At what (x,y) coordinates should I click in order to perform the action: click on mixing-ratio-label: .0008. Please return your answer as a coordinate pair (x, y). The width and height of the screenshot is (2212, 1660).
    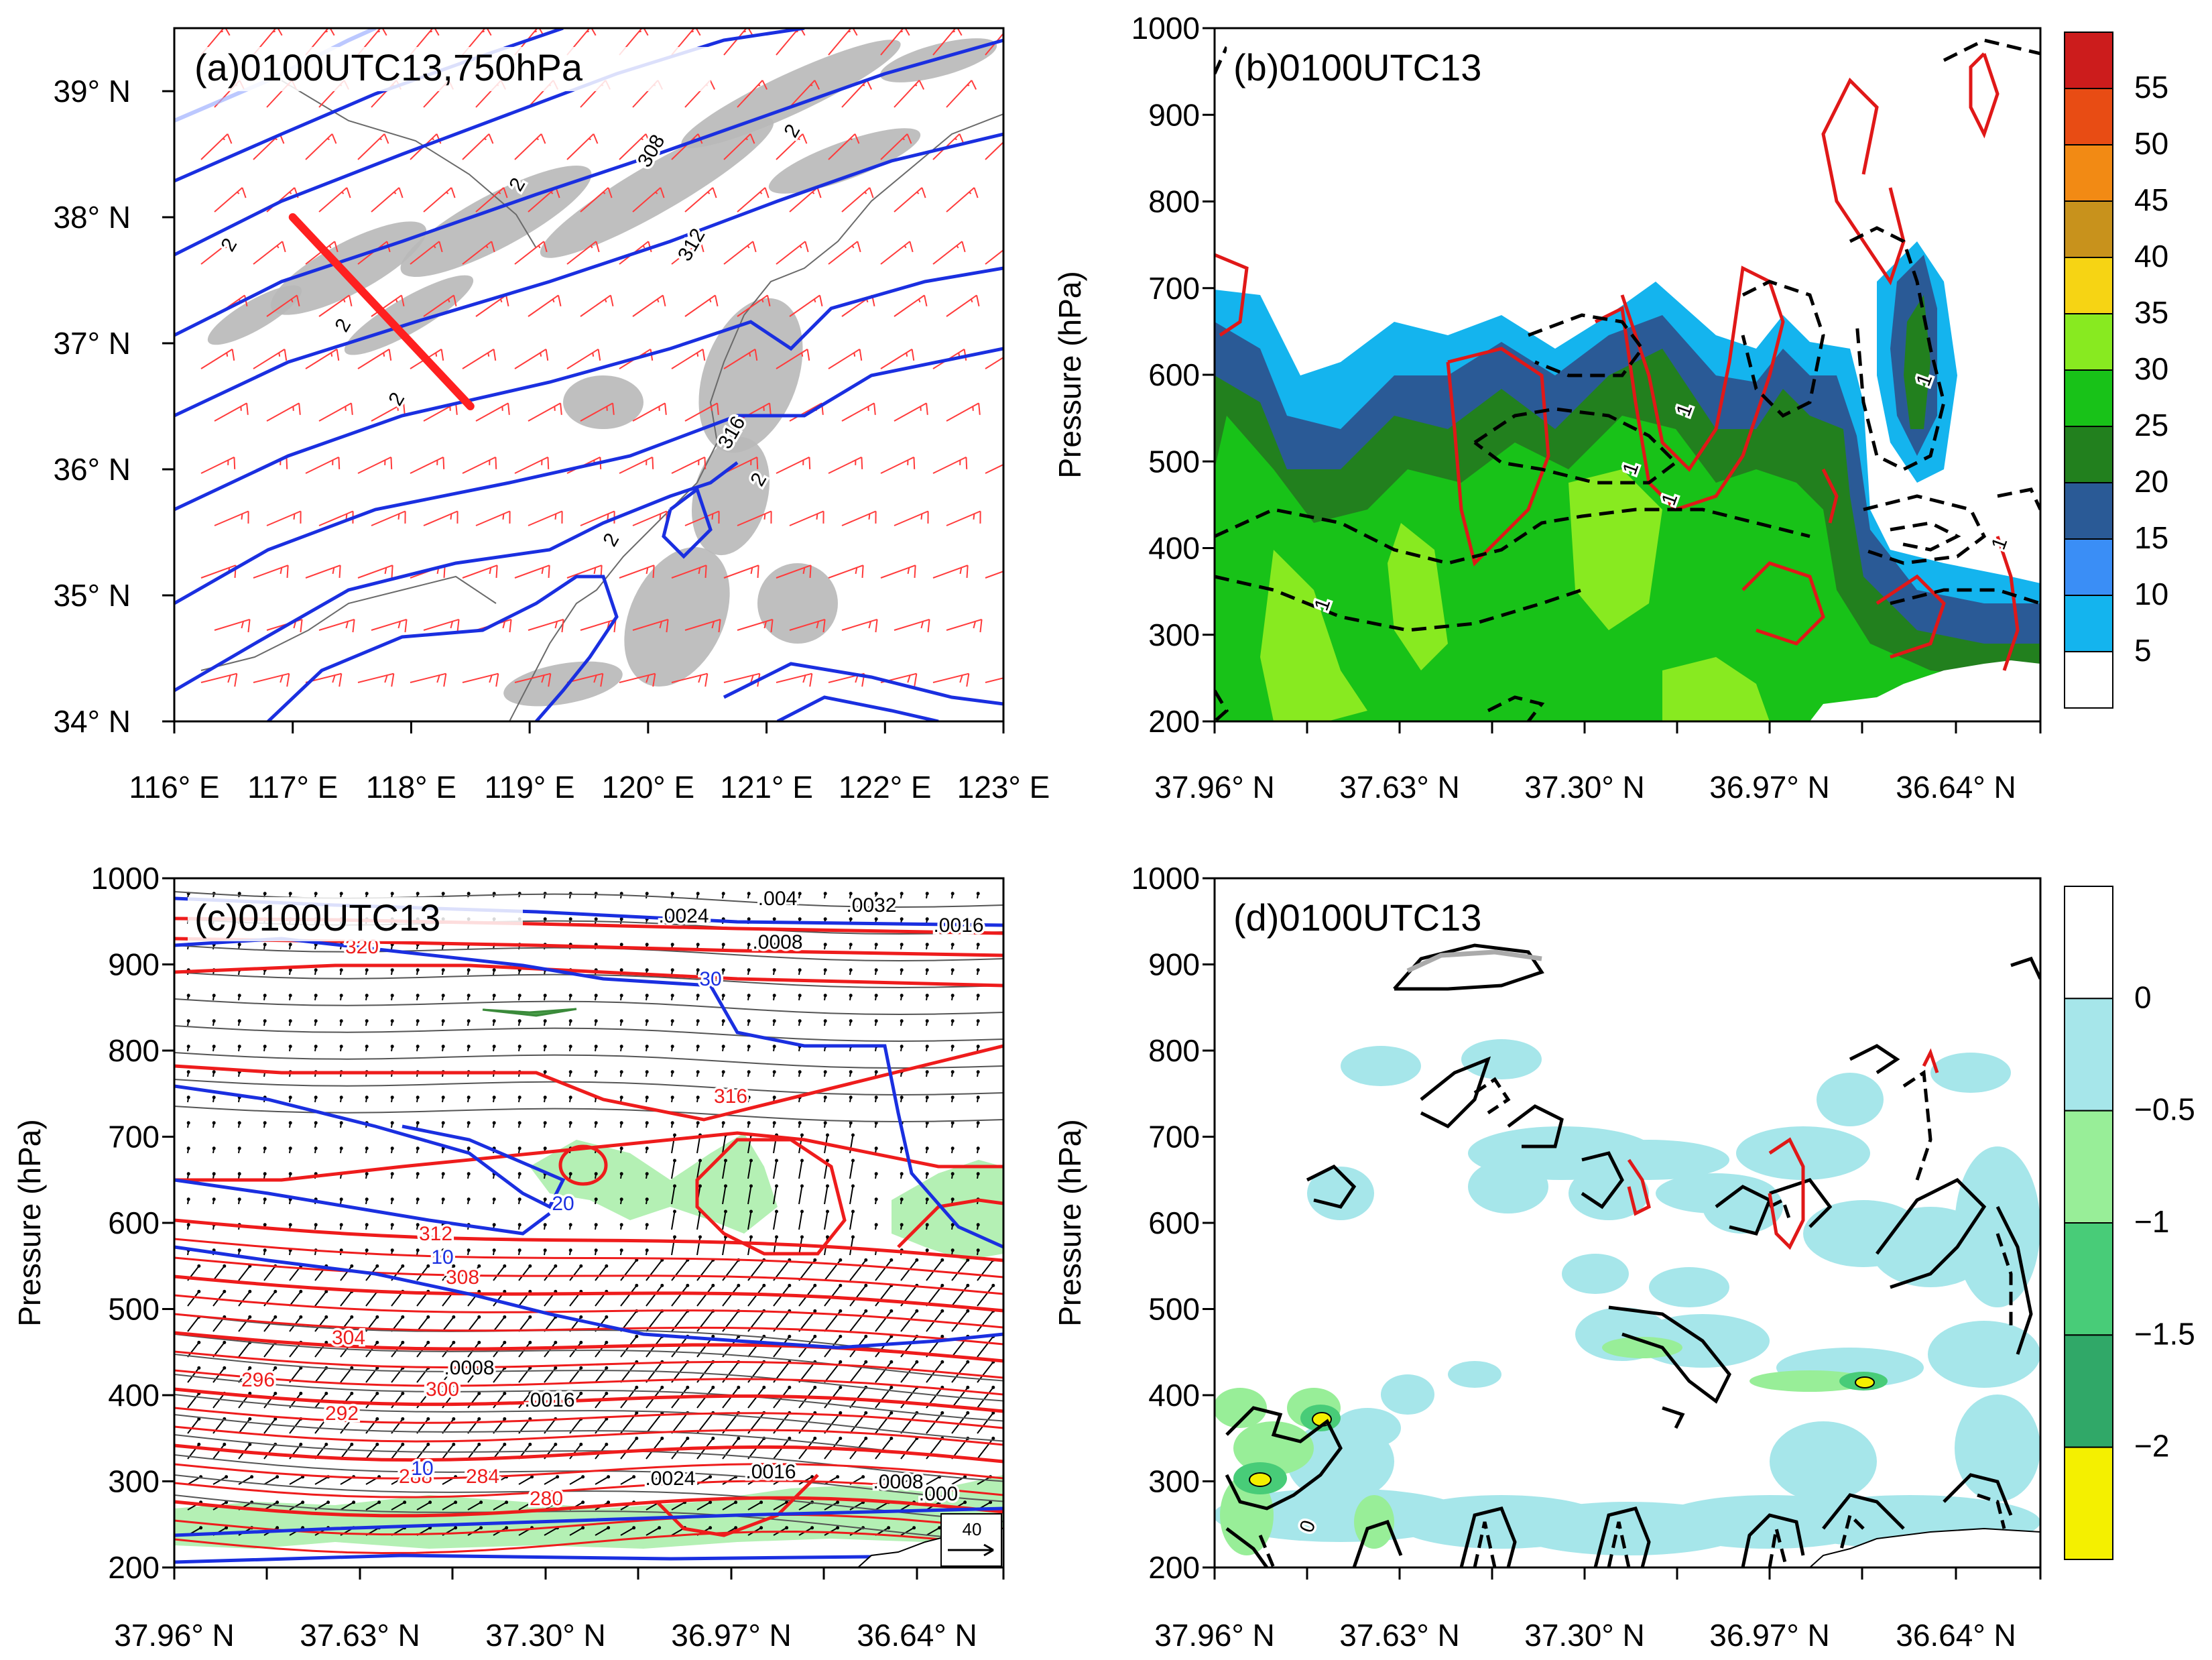
    Looking at the image, I should click on (898, 1482).